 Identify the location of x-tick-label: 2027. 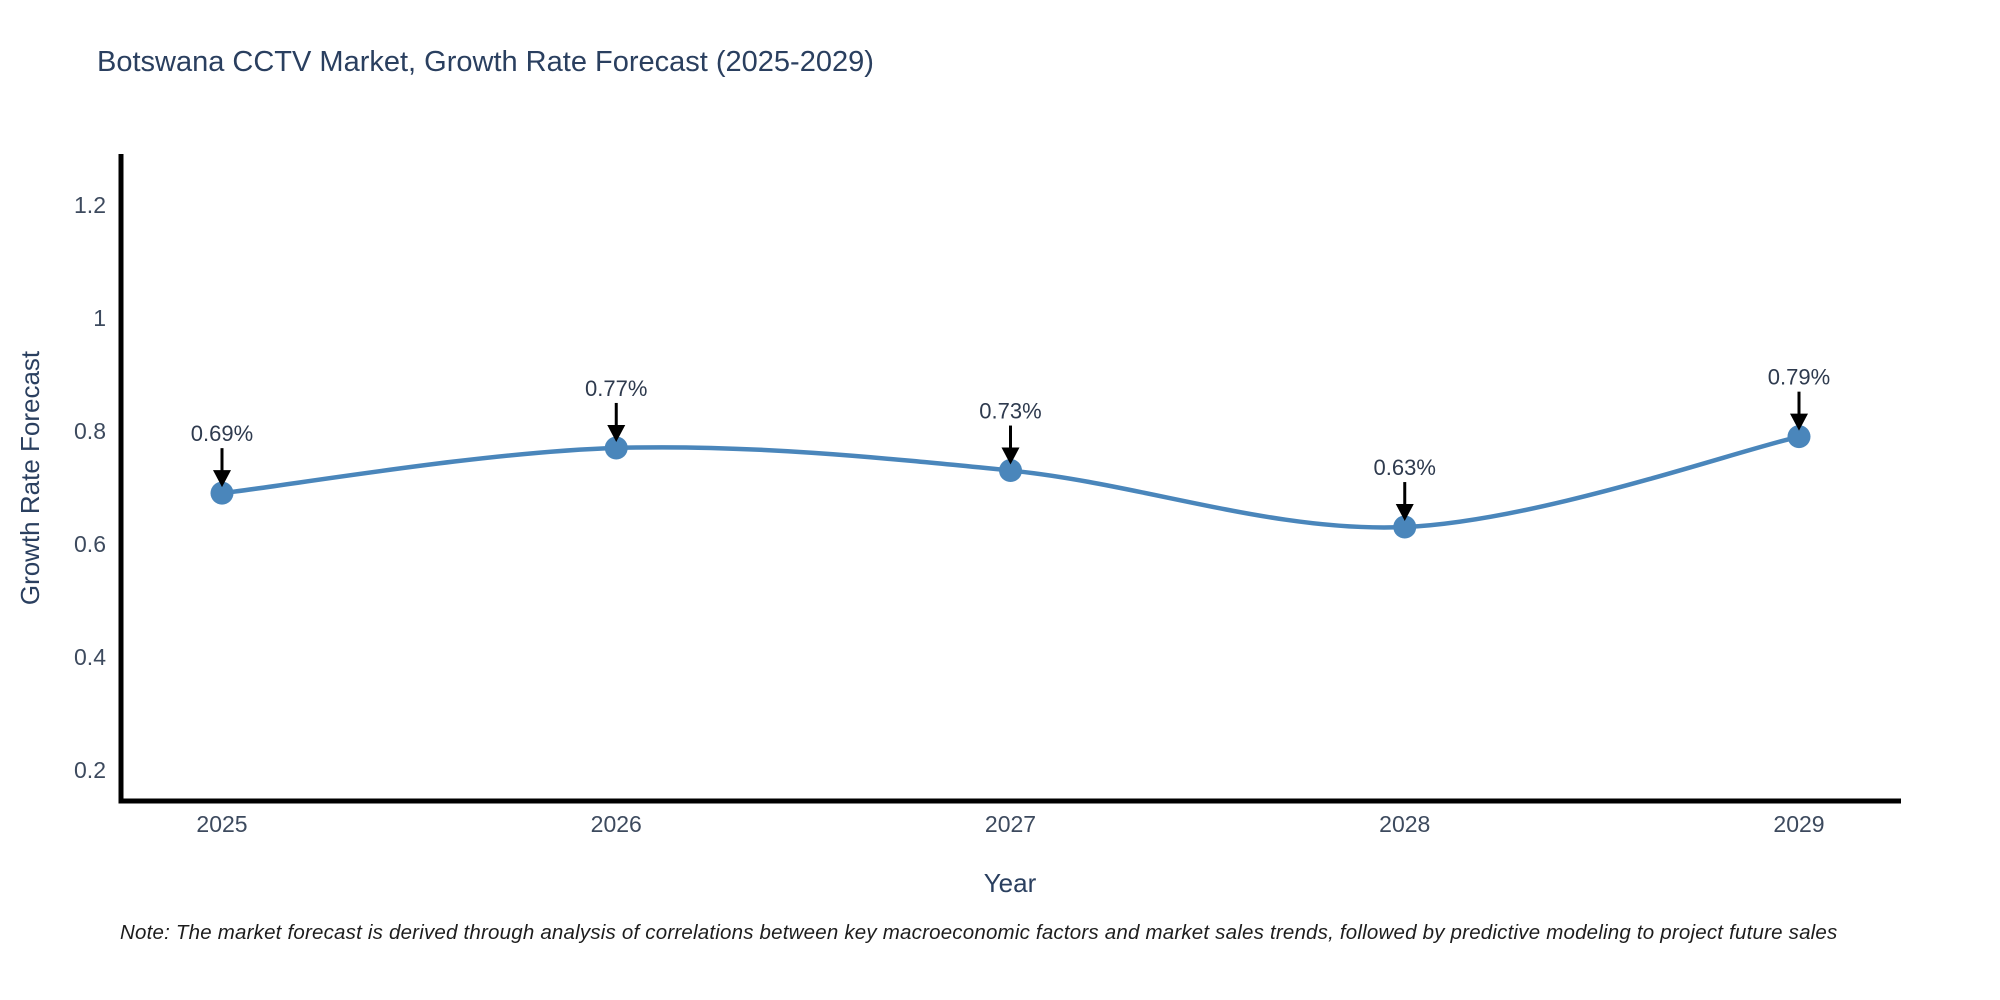
(1010, 824).